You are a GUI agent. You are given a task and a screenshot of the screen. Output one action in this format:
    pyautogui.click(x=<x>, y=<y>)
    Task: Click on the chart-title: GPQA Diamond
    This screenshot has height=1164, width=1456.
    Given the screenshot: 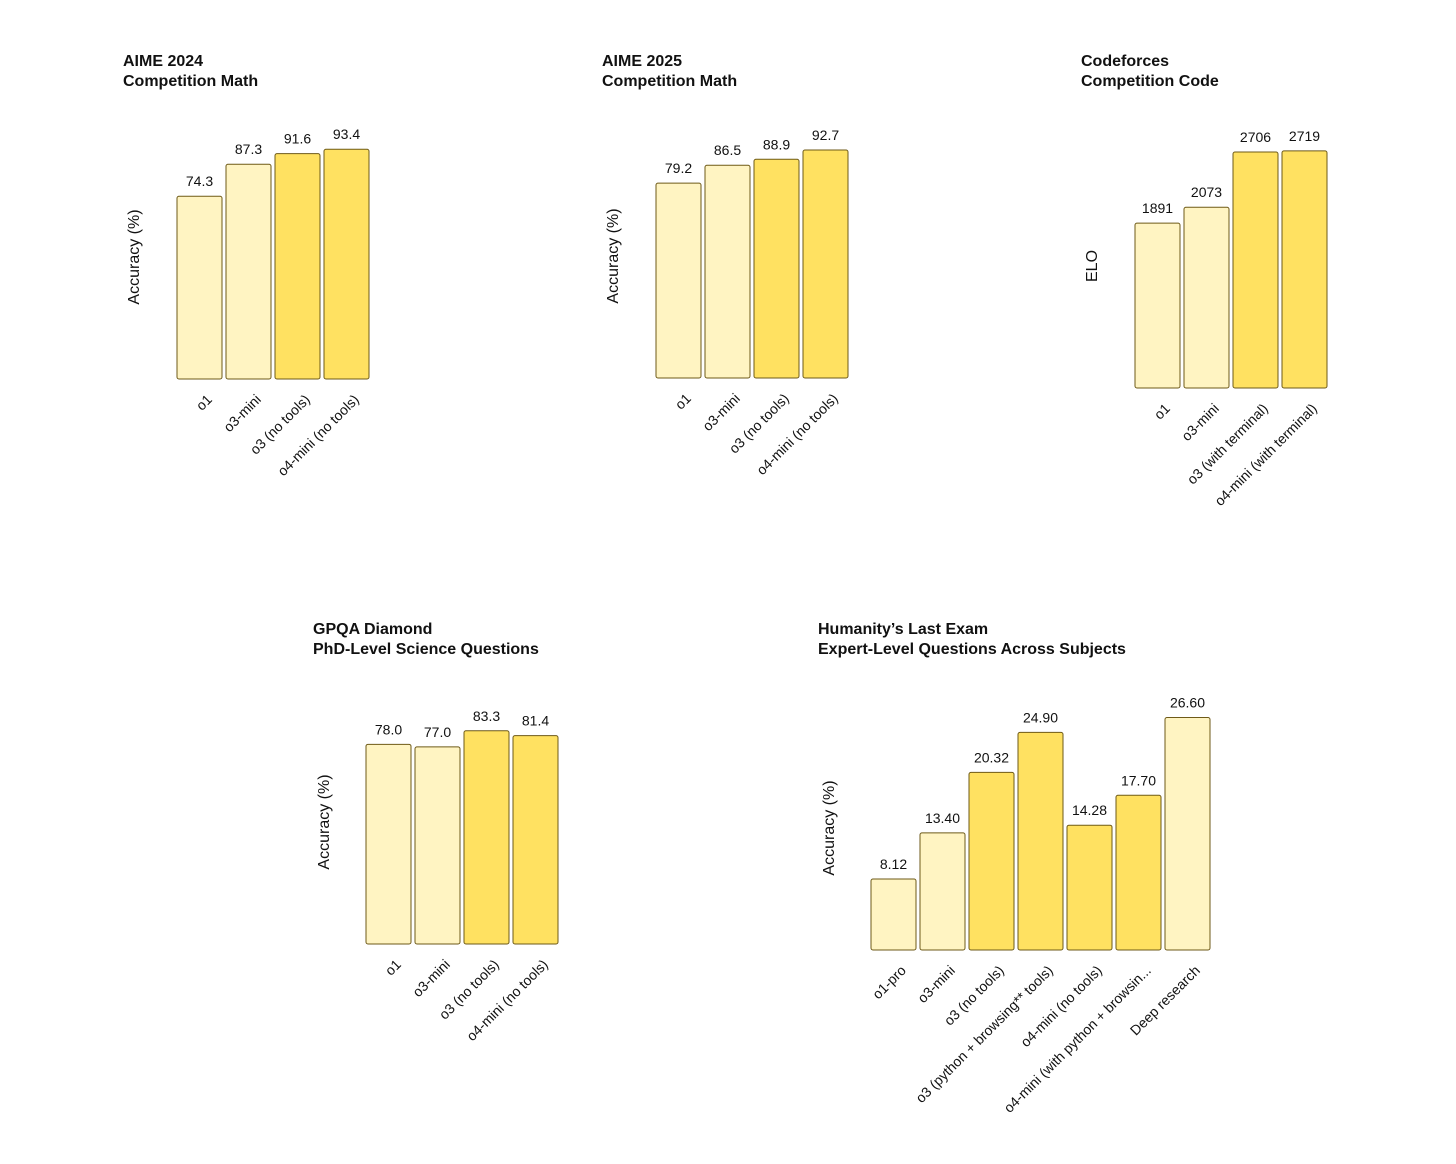 What is the action you would take?
    pyautogui.click(x=373, y=629)
    